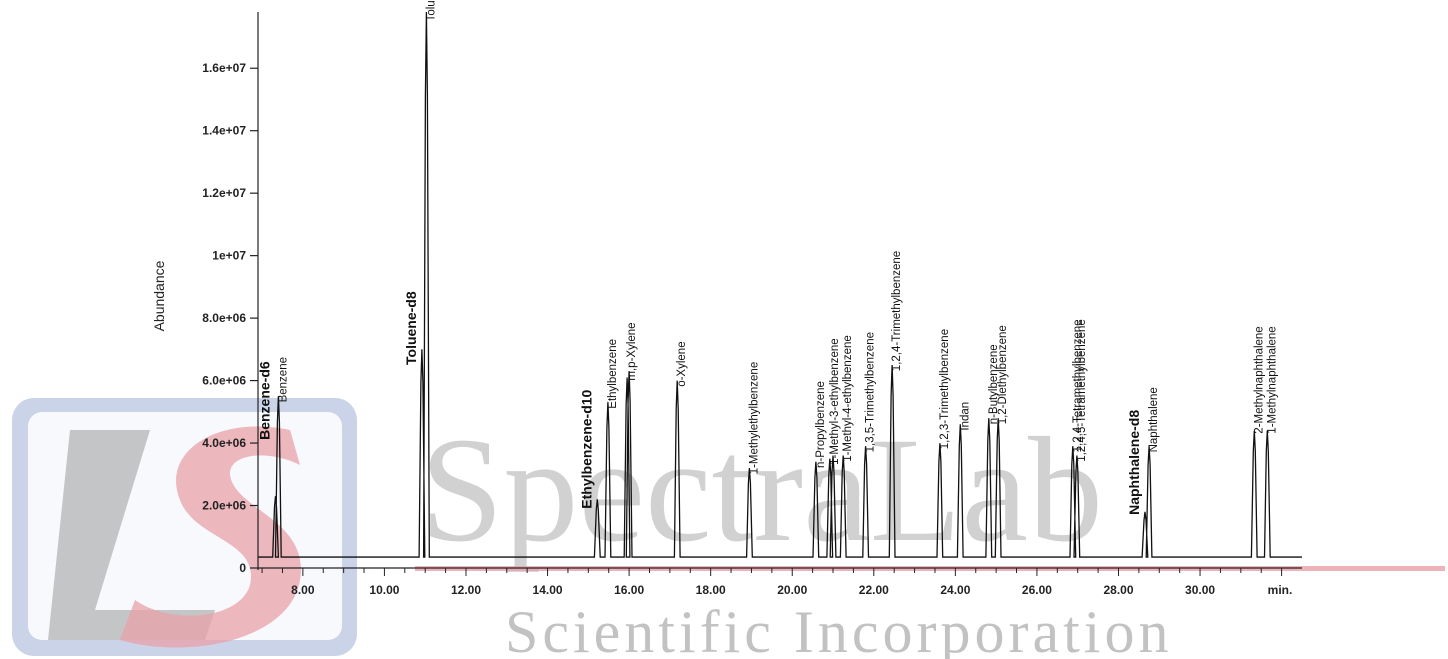 Image resolution: width=1448 pixels, height=659 pixels. Describe the element at coordinates (224, 68) in the screenshot. I see `y-tick-label: 1.6e+07` at that location.